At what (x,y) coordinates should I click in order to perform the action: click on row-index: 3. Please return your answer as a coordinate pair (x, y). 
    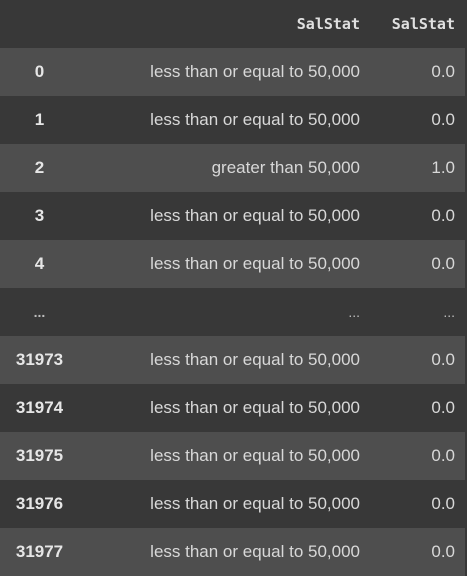
    Looking at the image, I should click on (39, 215).